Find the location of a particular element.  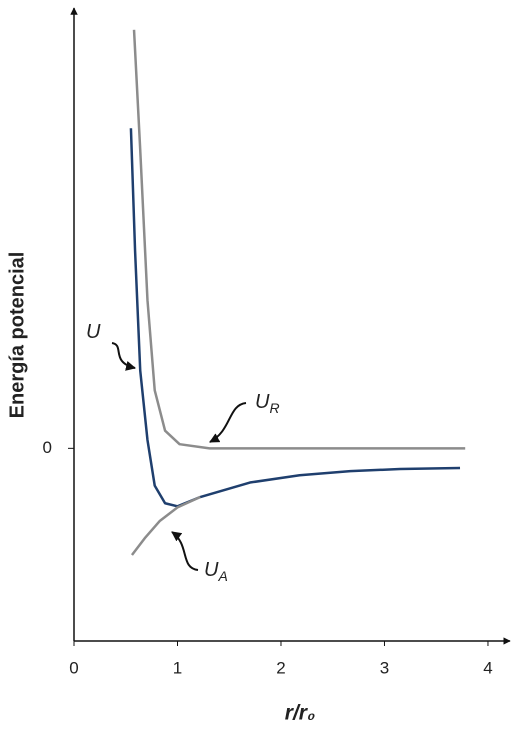

y-axis-label: Energía potencial is located at coordinates (17, 335).